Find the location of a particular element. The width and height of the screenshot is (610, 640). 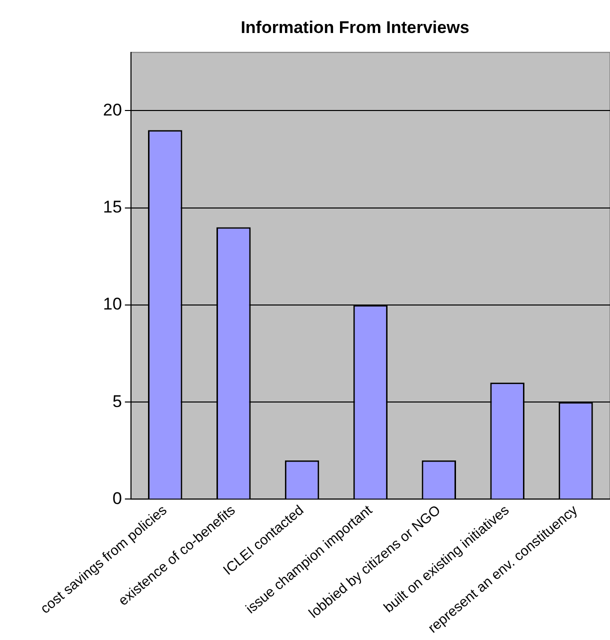

y-tick-label: 20 is located at coordinates (112, 110).